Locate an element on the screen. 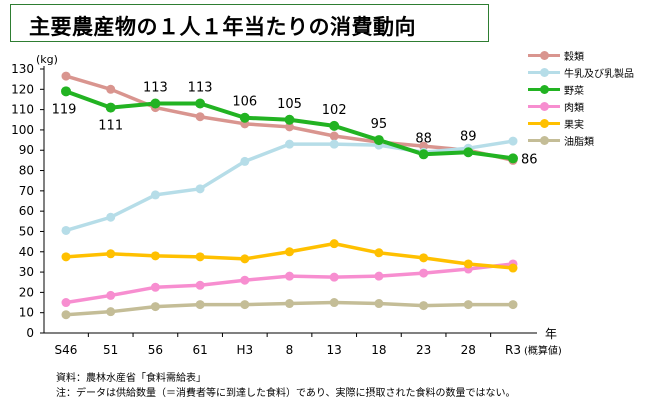  y-tick-label: 60 is located at coordinates (26, 211).